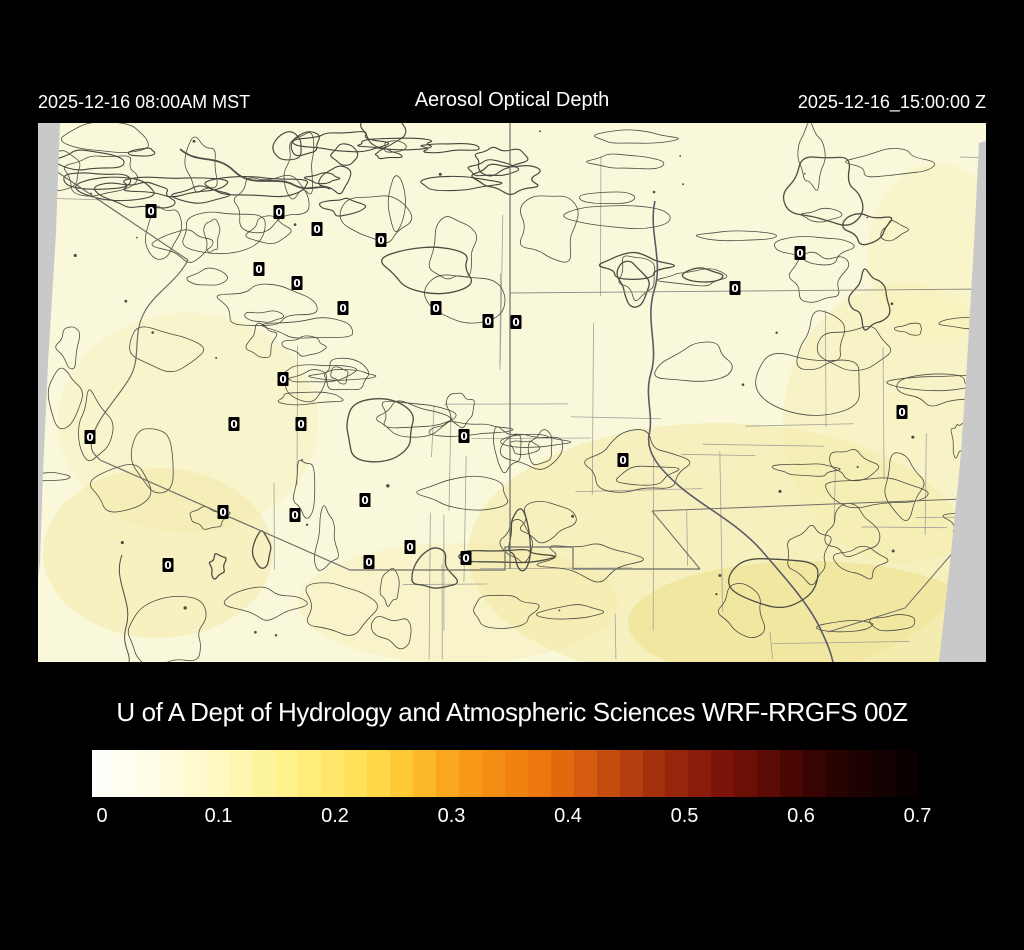 This screenshot has width=1024, height=950. What do you see at coordinates (747, 291) in the screenshot?
I see `border-co-nm` at bounding box center [747, 291].